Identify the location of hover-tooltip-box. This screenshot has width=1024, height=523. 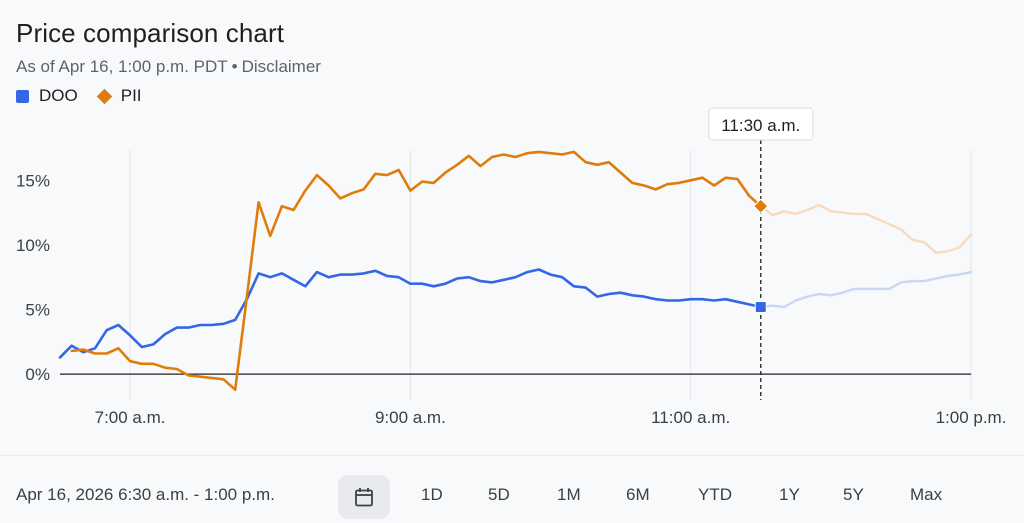
(761, 124).